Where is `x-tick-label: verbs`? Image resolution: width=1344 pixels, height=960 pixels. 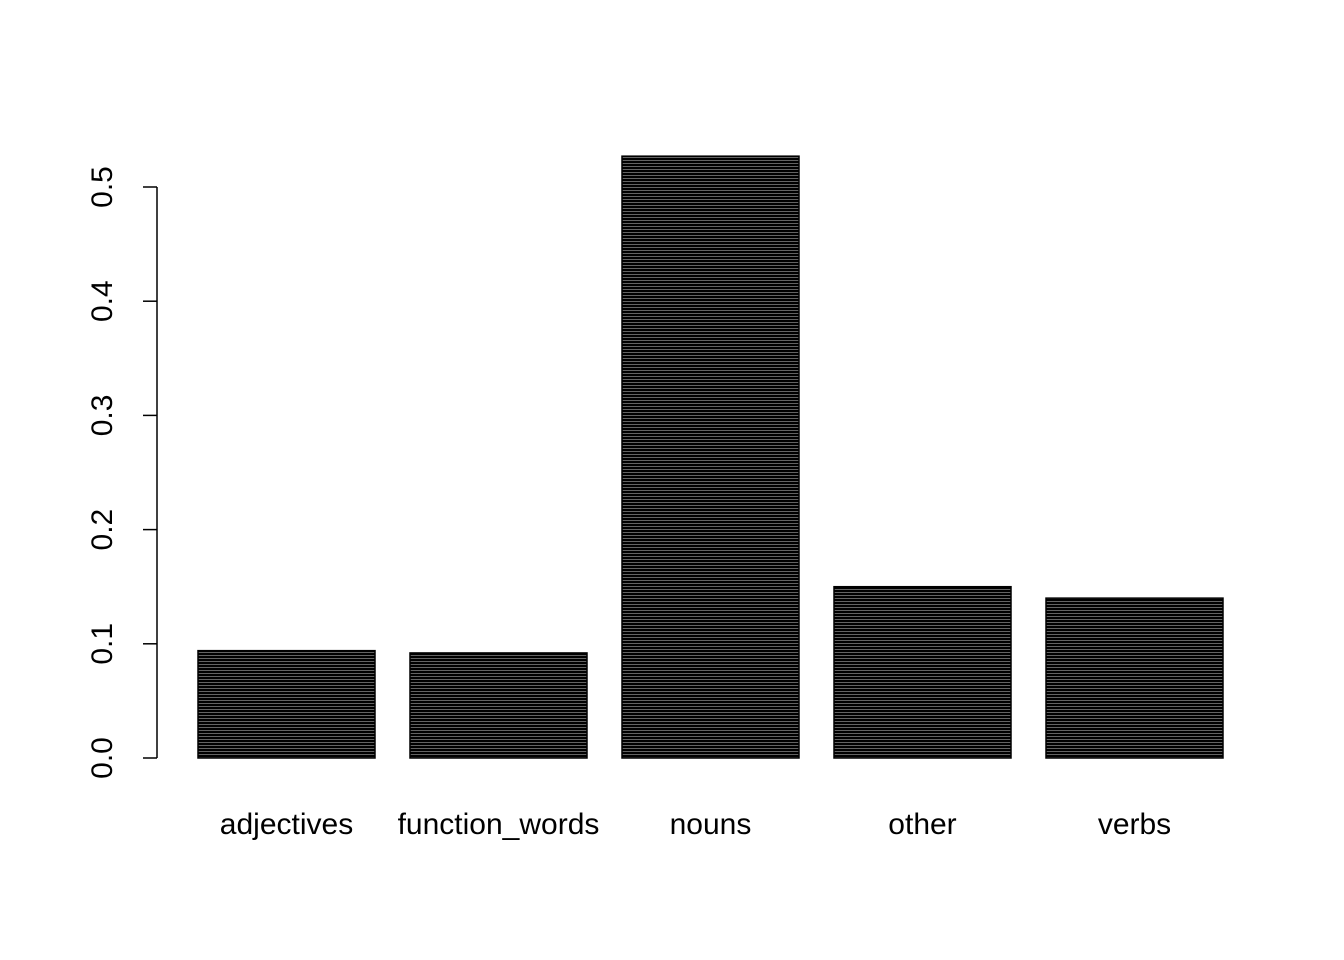 x-tick-label: verbs is located at coordinates (1134, 824).